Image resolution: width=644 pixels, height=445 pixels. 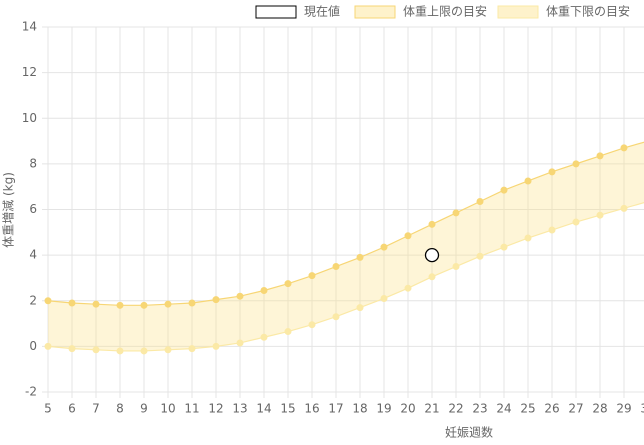 What do you see at coordinates (29, 27) in the screenshot?
I see `y-tick-label: 14` at bounding box center [29, 27].